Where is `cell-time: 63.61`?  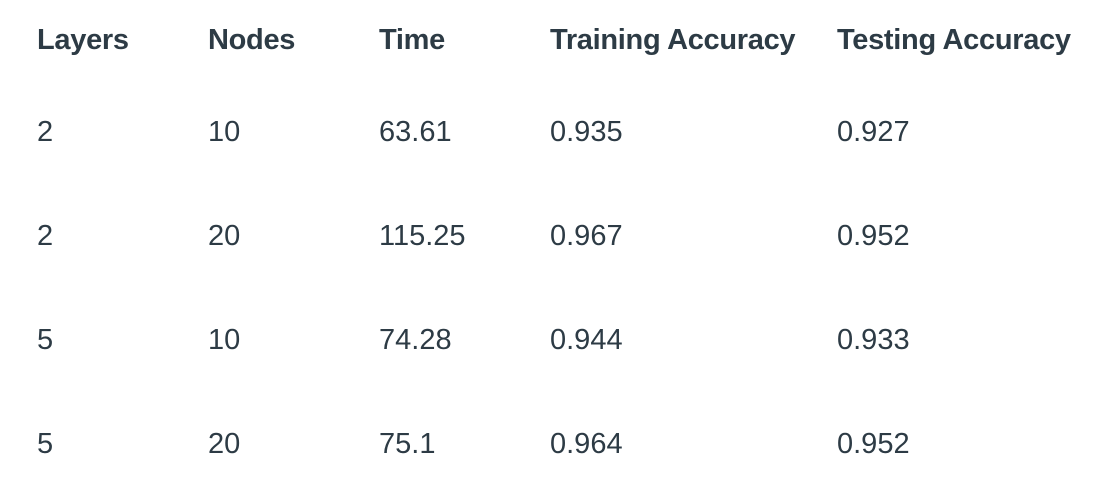
cell-time: 63.61 is located at coordinates (415, 131).